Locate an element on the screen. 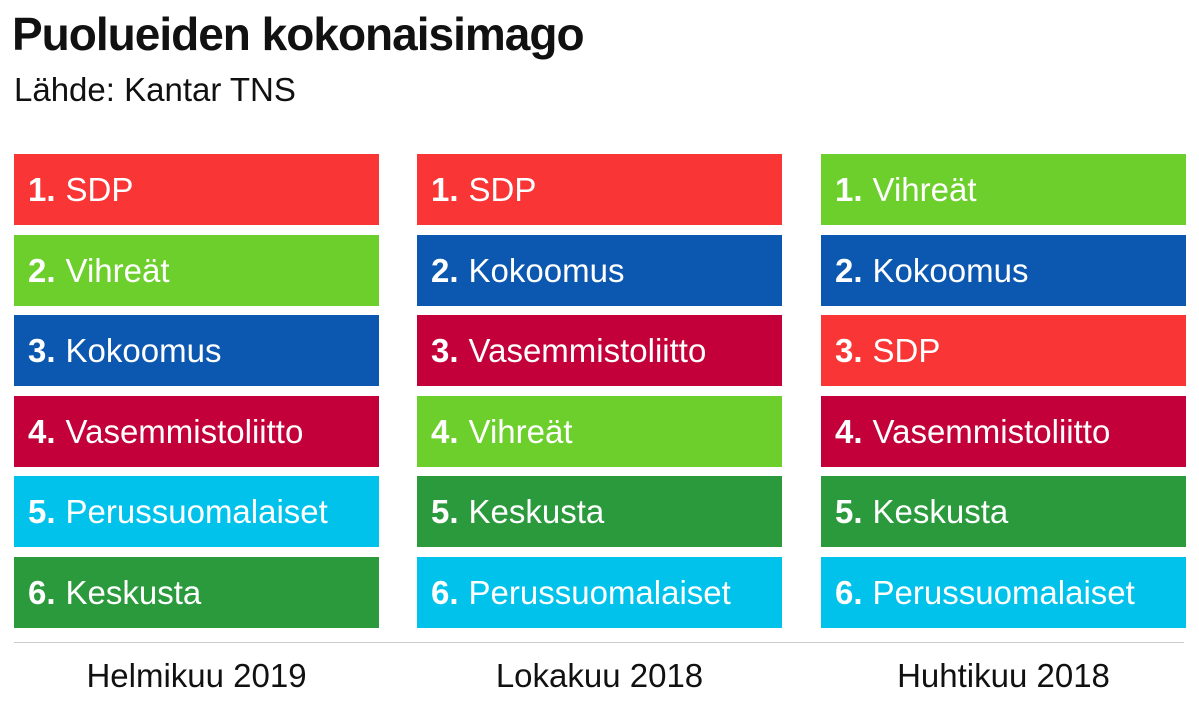  column-label: Huhtikuu 2018 is located at coordinates (1003, 675).